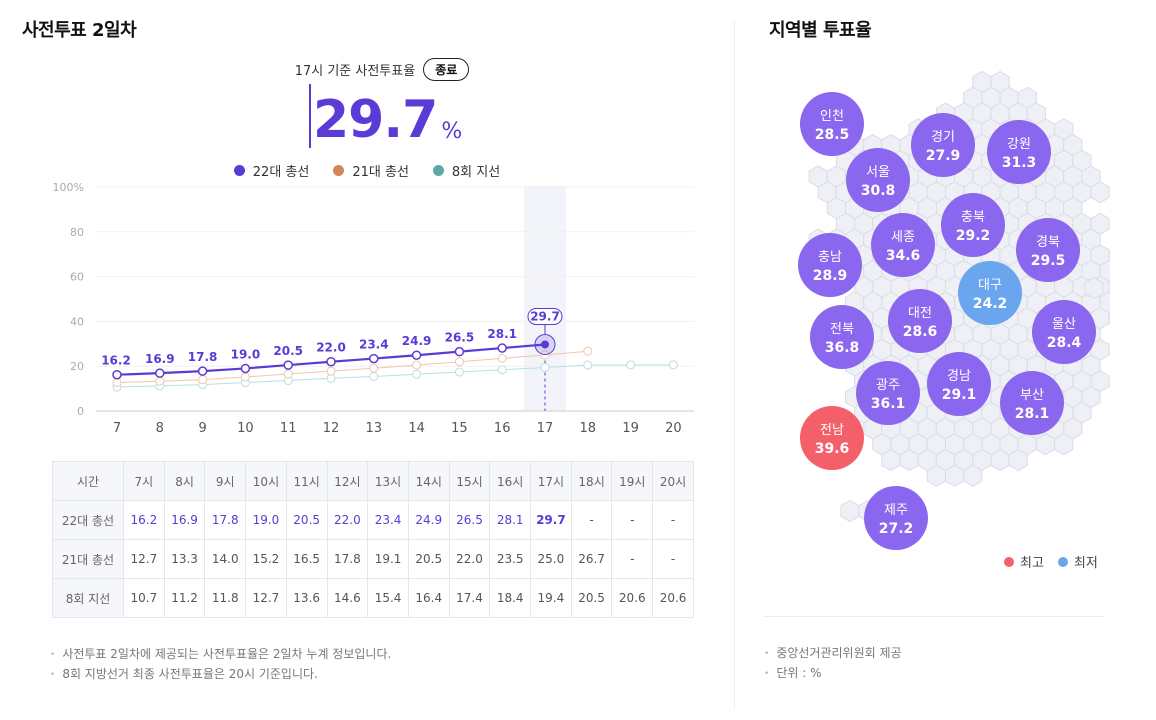  Describe the element at coordinates (271, 170) in the screenshot. I see `legend-item-22: 22대 총선` at that location.